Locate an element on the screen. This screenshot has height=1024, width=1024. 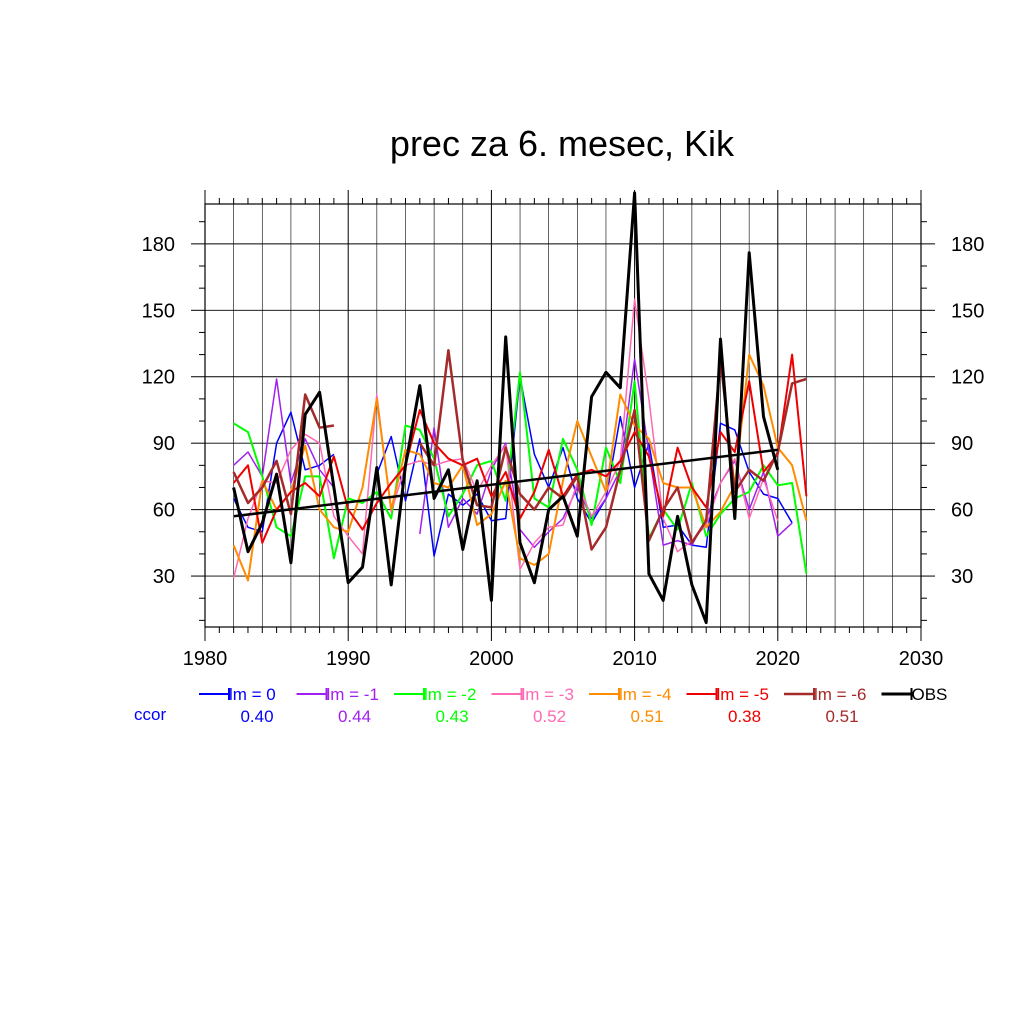
legend-ccor-1: 0.44 is located at coordinates (354, 716).